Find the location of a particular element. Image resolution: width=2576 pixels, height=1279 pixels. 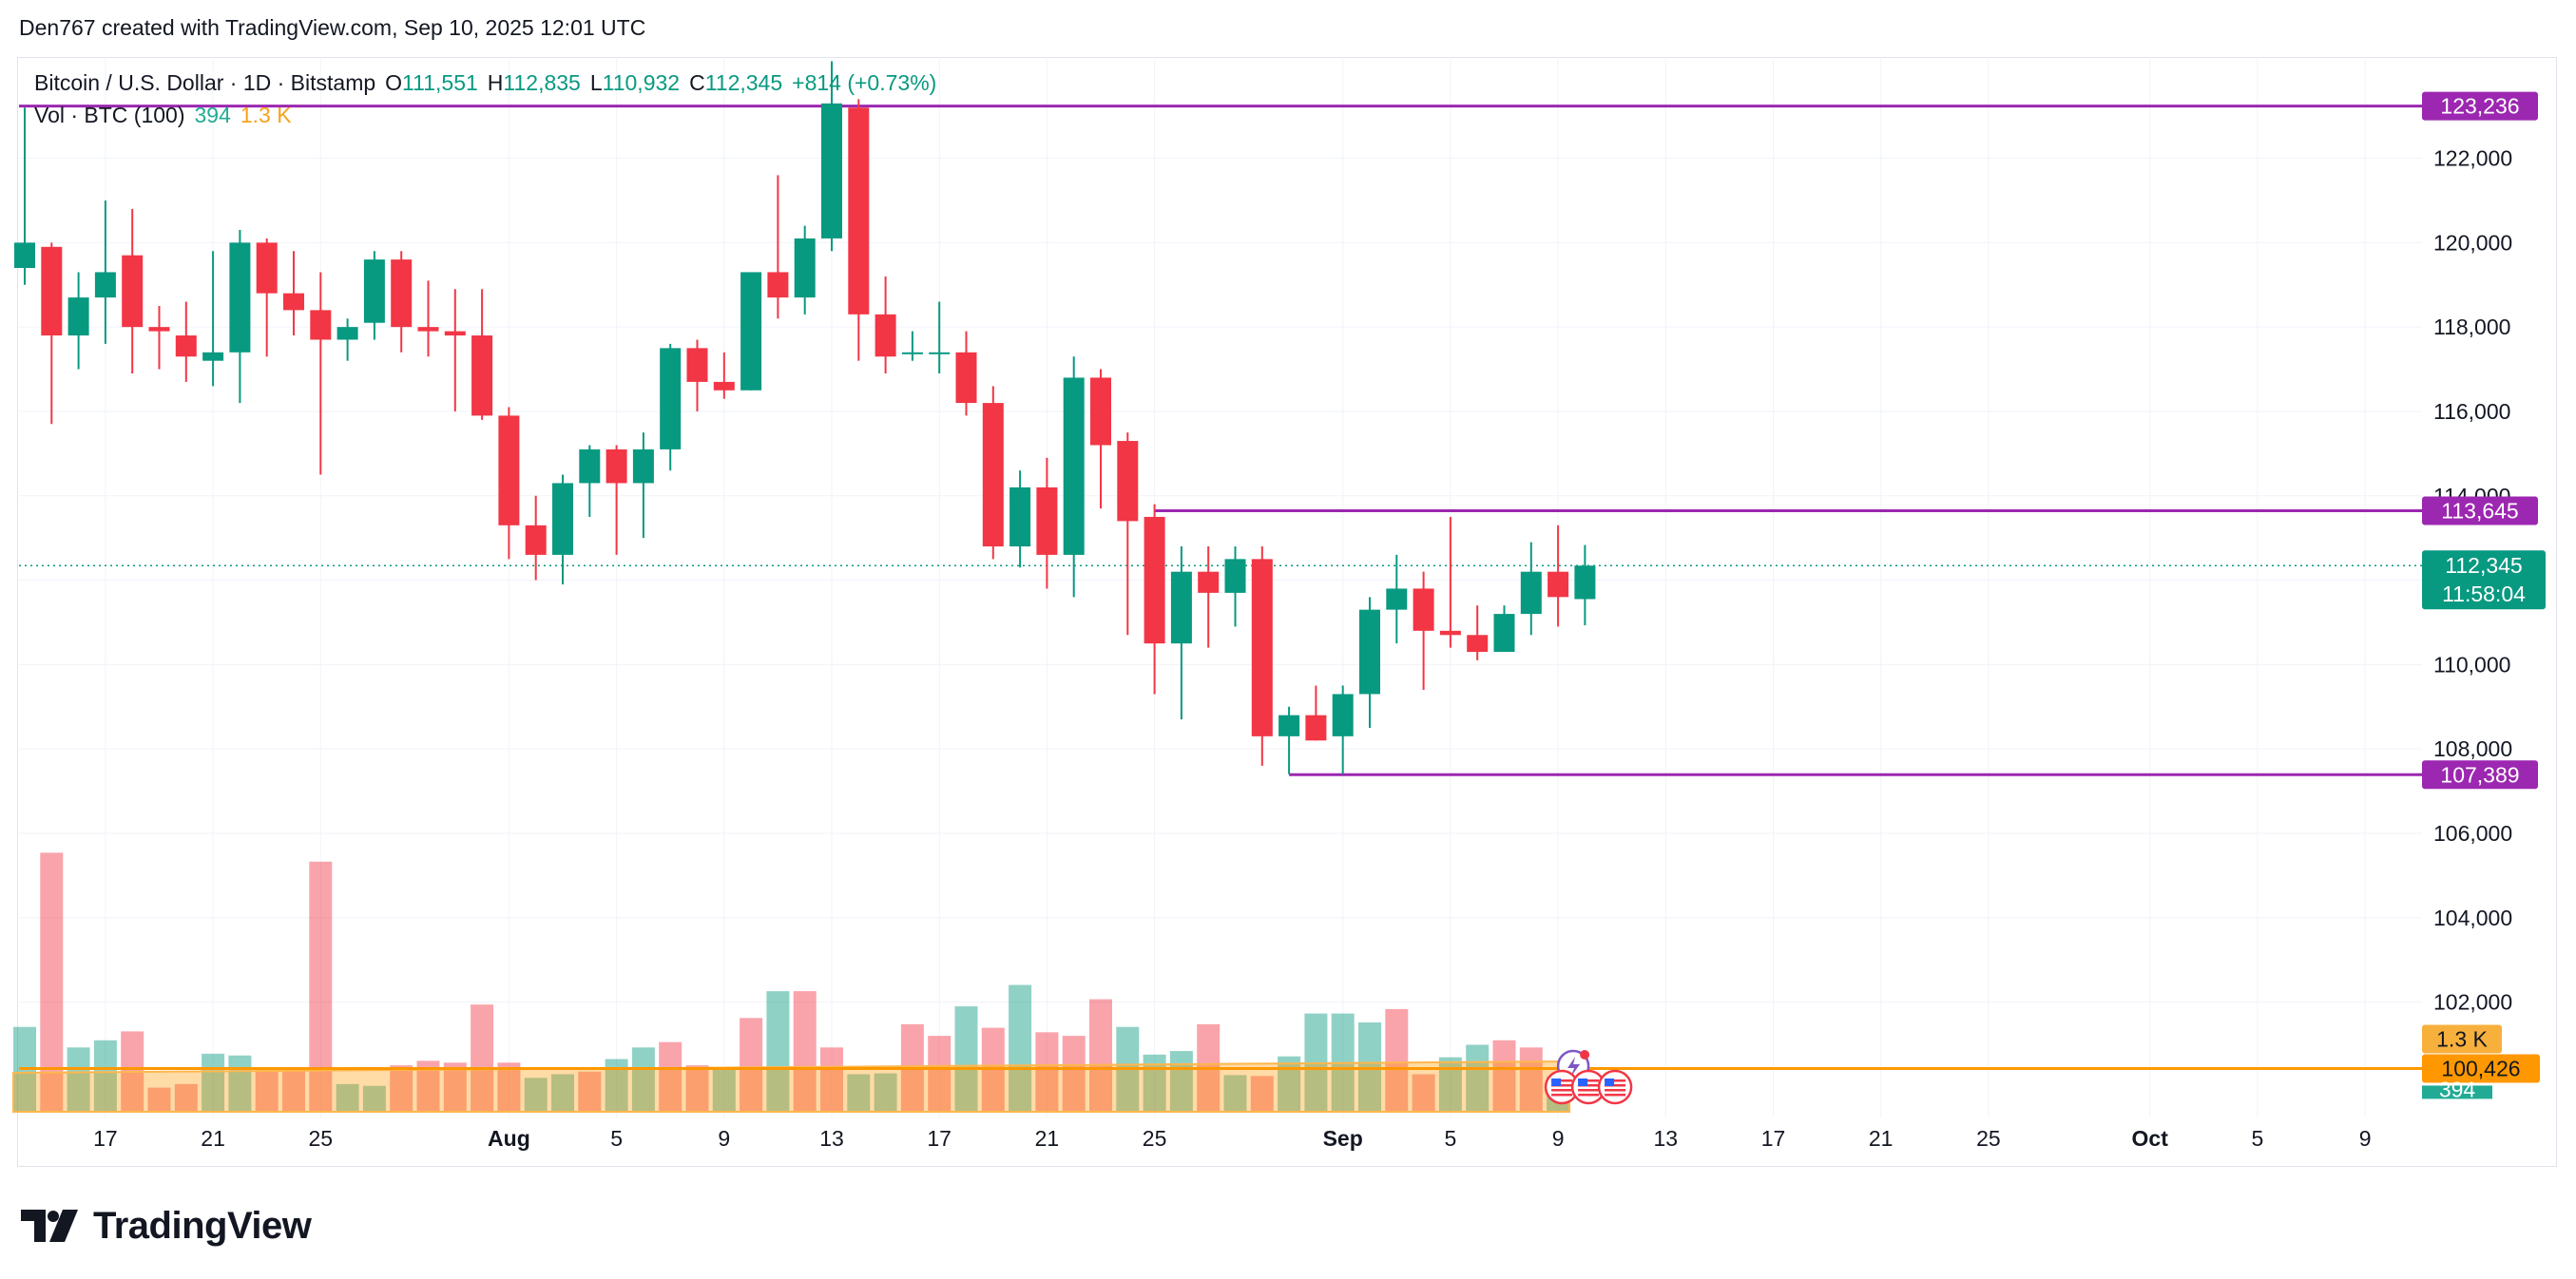

x-tick-label: Oct is located at coordinates (2150, 1139).